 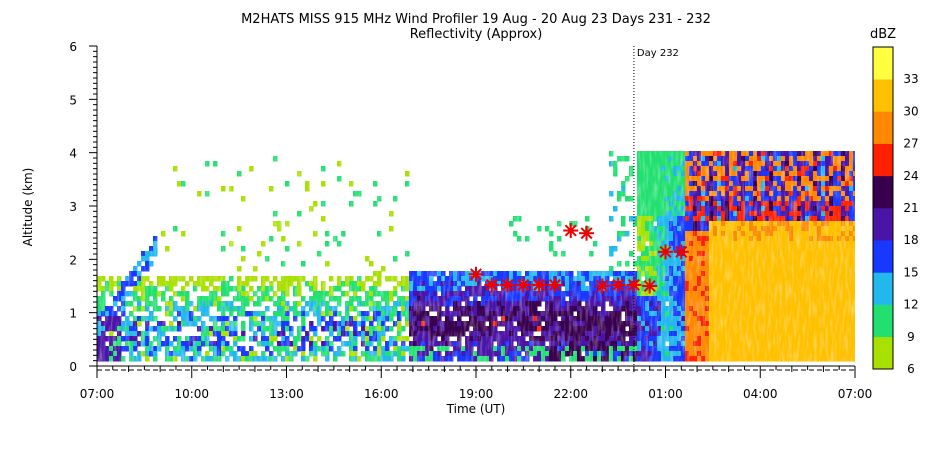 What do you see at coordinates (73, 367) in the screenshot?
I see `y-tick-label: 0` at bounding box center [73, 367].